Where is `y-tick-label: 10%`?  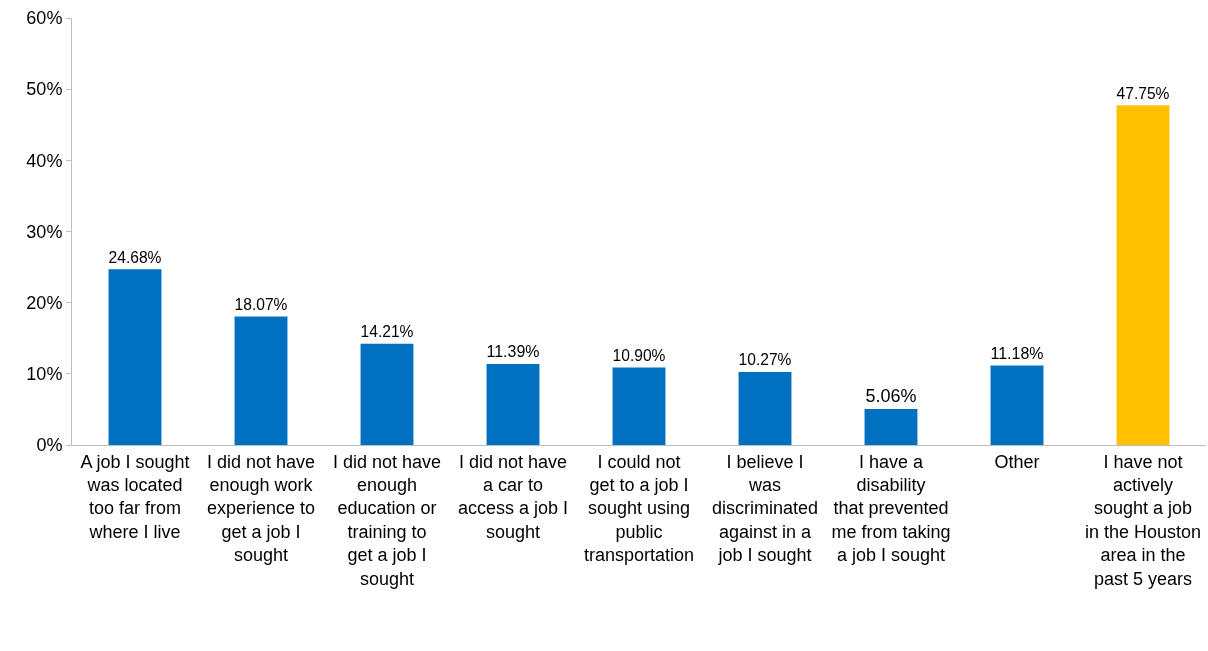 y-tick-label: 10% is located at coordinates (44, 374).